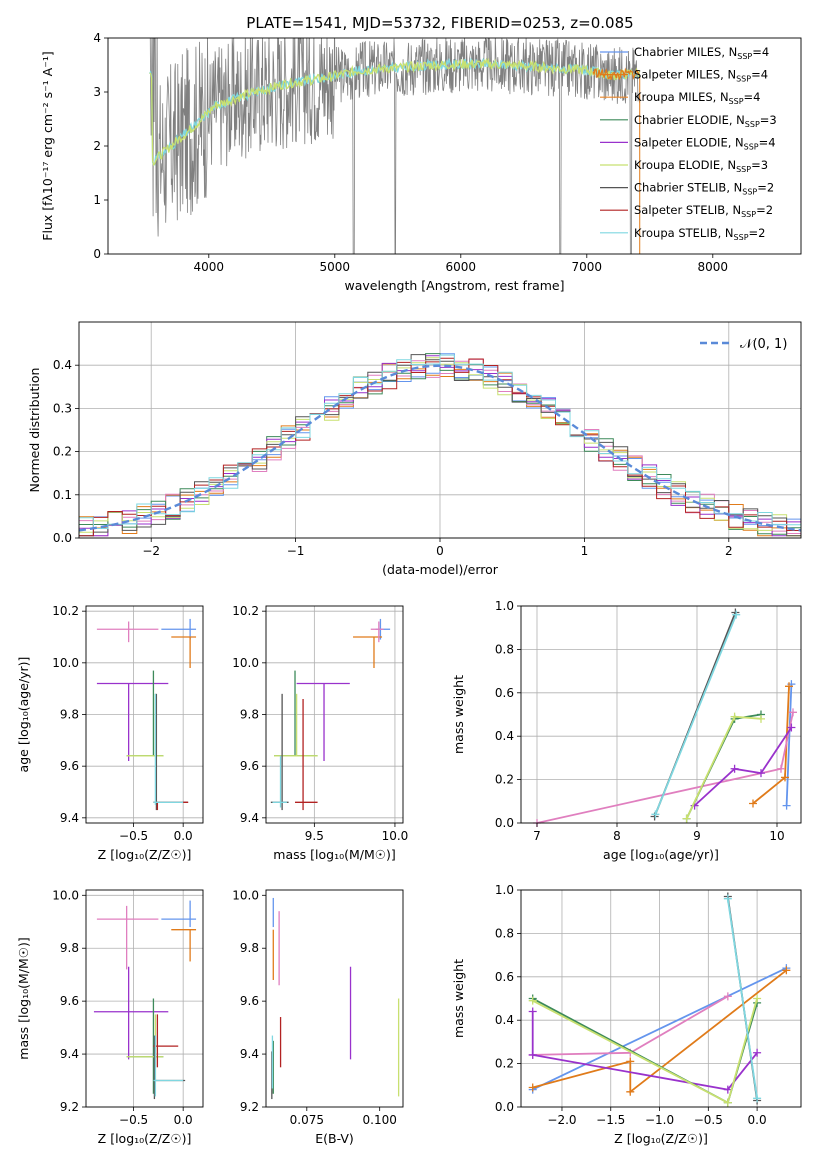 The width and height of the screenshot is (819, 1170). What do you see at coordinates (23, 715) in the screenshot?
I see `y-axis-label: age [log₁₀(age/yr)]` at bounding box center [23, 715].